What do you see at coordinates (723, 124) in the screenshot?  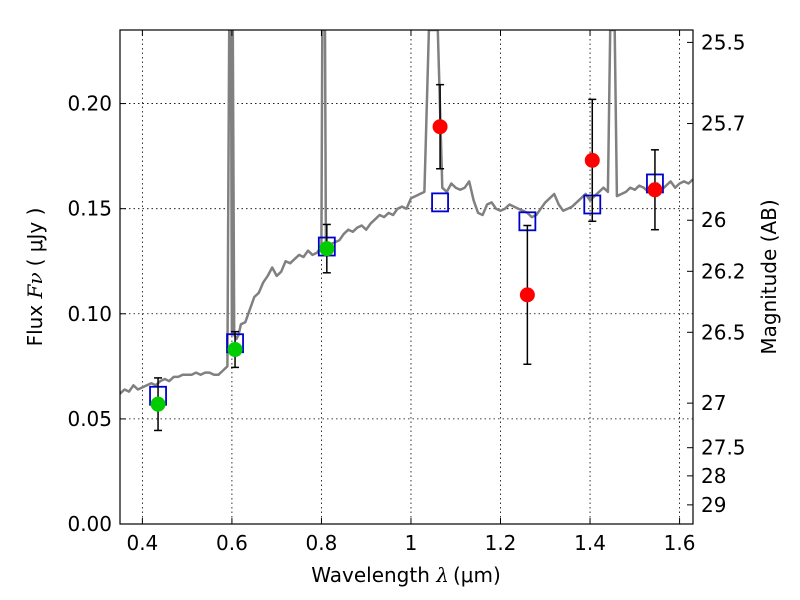 I see `y2-tick-label: 25.7` at bounding box center [723, 124].